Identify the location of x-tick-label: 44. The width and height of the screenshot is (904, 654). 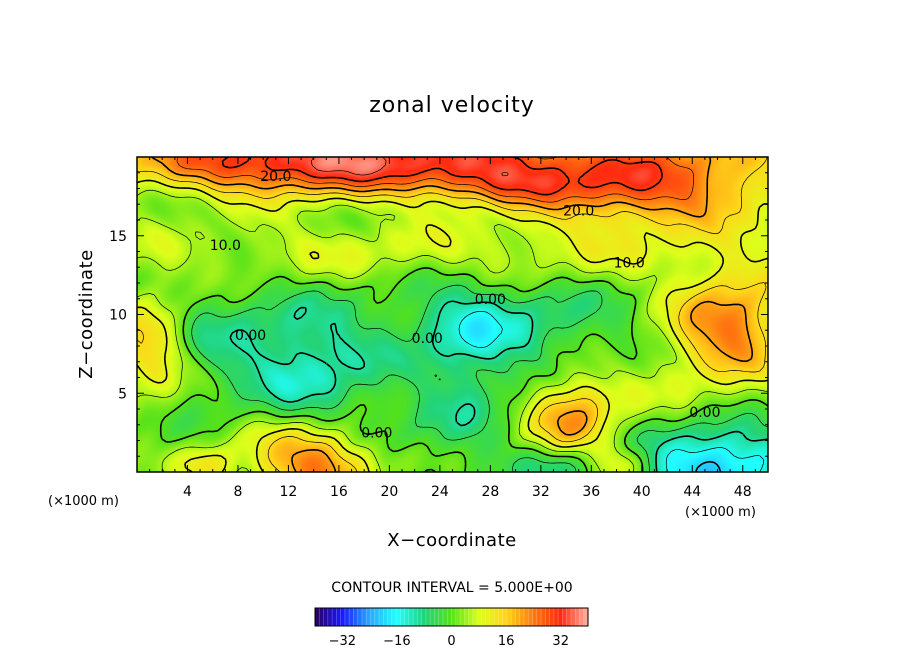
(692, 492).